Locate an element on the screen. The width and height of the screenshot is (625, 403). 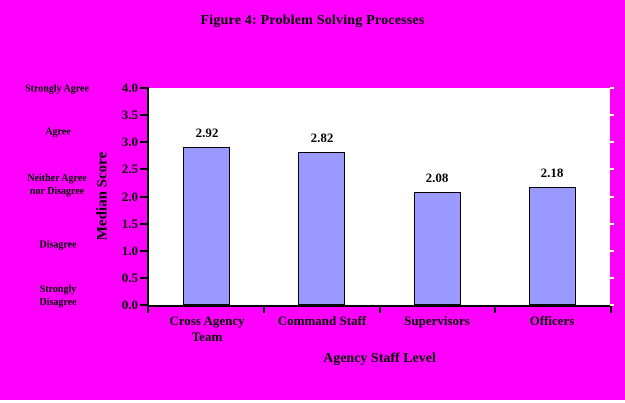
bar-value-label: 2.92 is located at coordinates (207, 132).